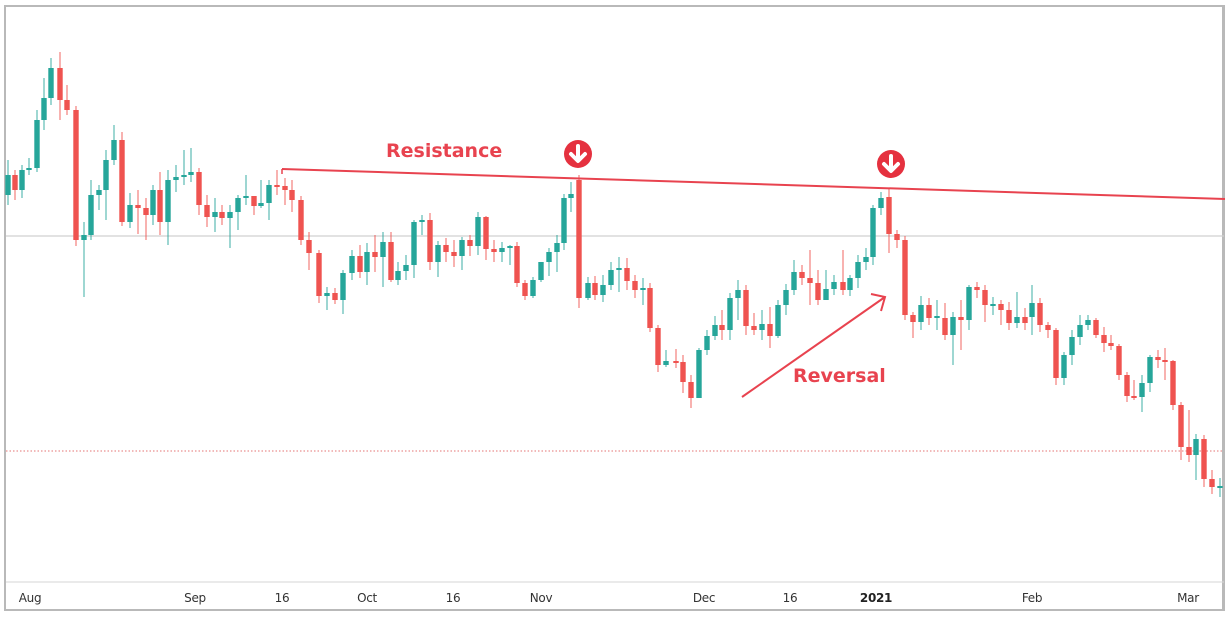 The image size is (1232, 620). What do you see at coordinates (814, 345) in the screenshot?
I see `reversal-arrow` at bounding box center [814, 345].